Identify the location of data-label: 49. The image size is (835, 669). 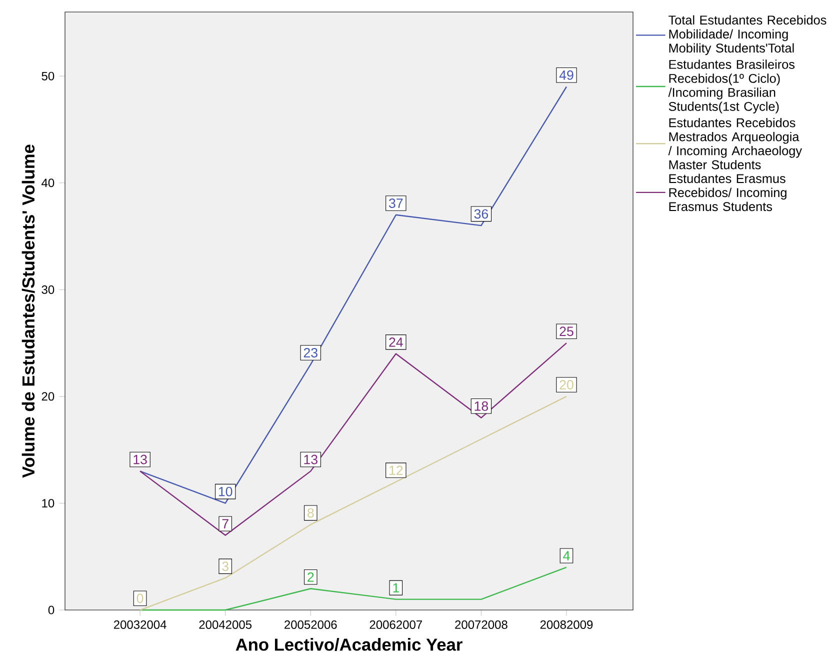
(566, 75).